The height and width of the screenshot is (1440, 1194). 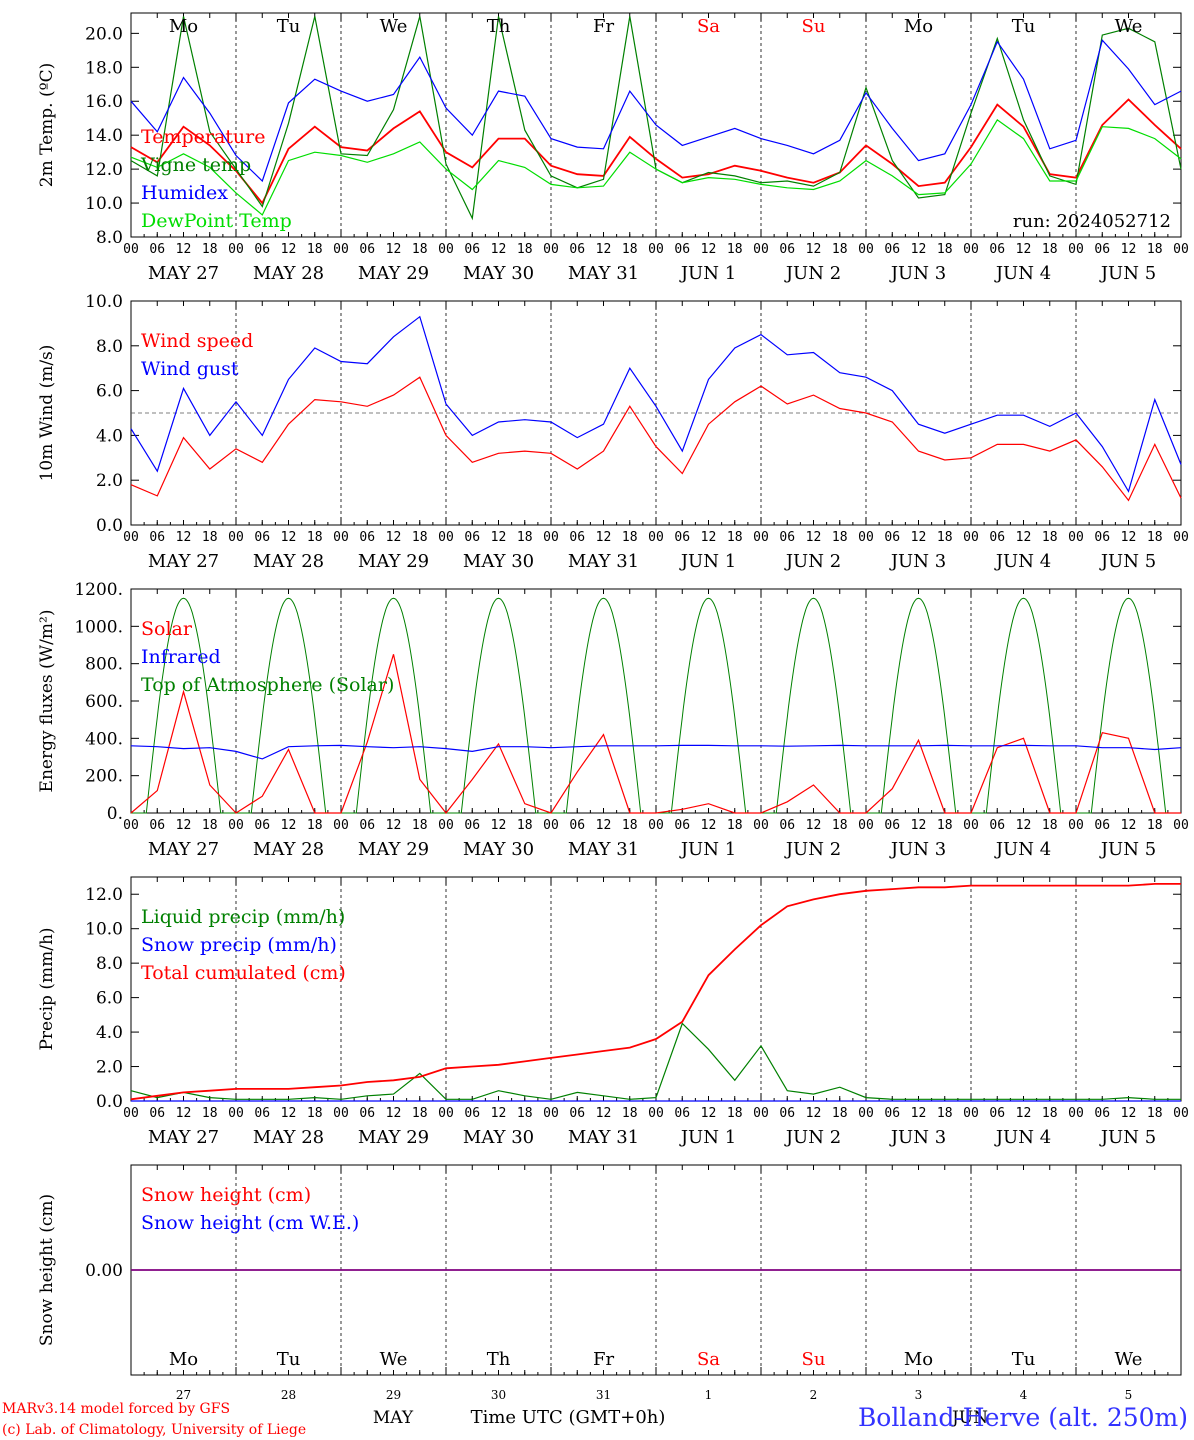 I want to click on legend-entry: Temperature, so click(x=203, y=137).